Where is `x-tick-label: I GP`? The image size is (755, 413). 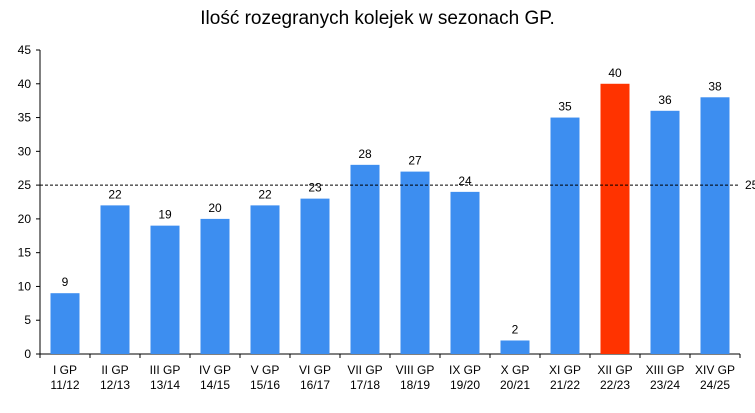
x-tick-label: I GP is located at coordinates (65, 370).